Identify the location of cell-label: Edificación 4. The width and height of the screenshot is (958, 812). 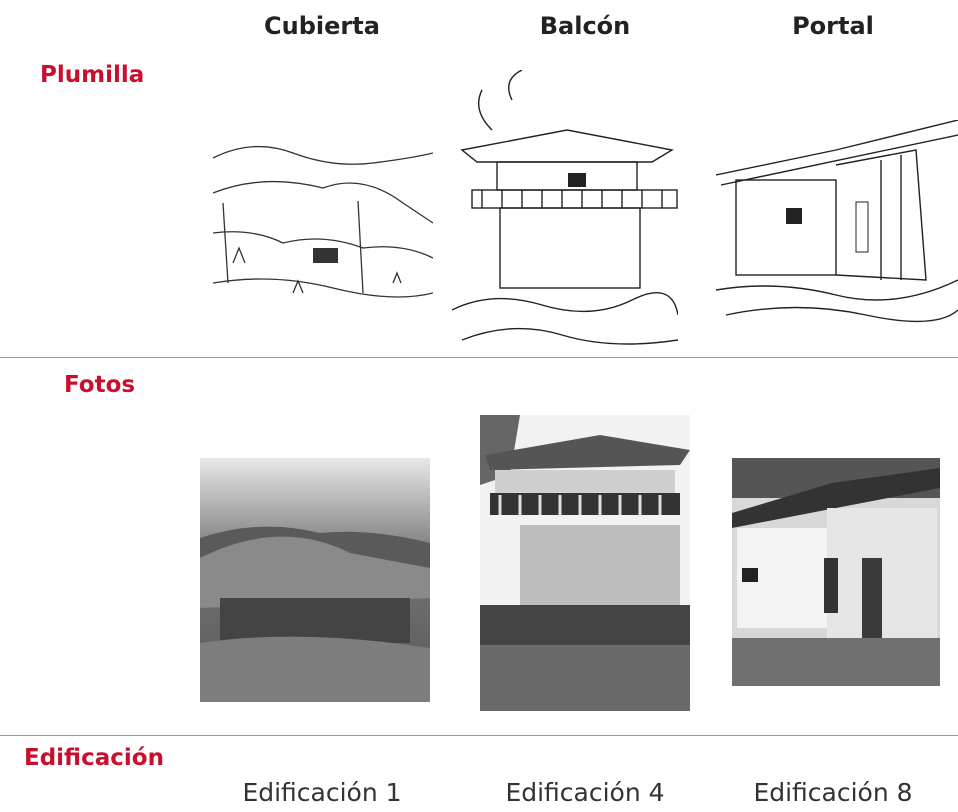
(585, 792).